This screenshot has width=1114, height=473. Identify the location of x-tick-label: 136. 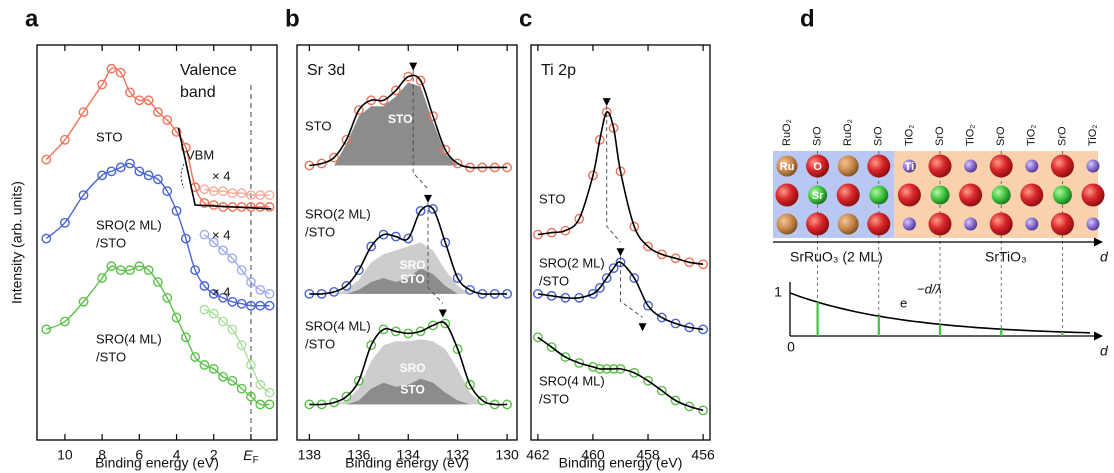
(359, 455).